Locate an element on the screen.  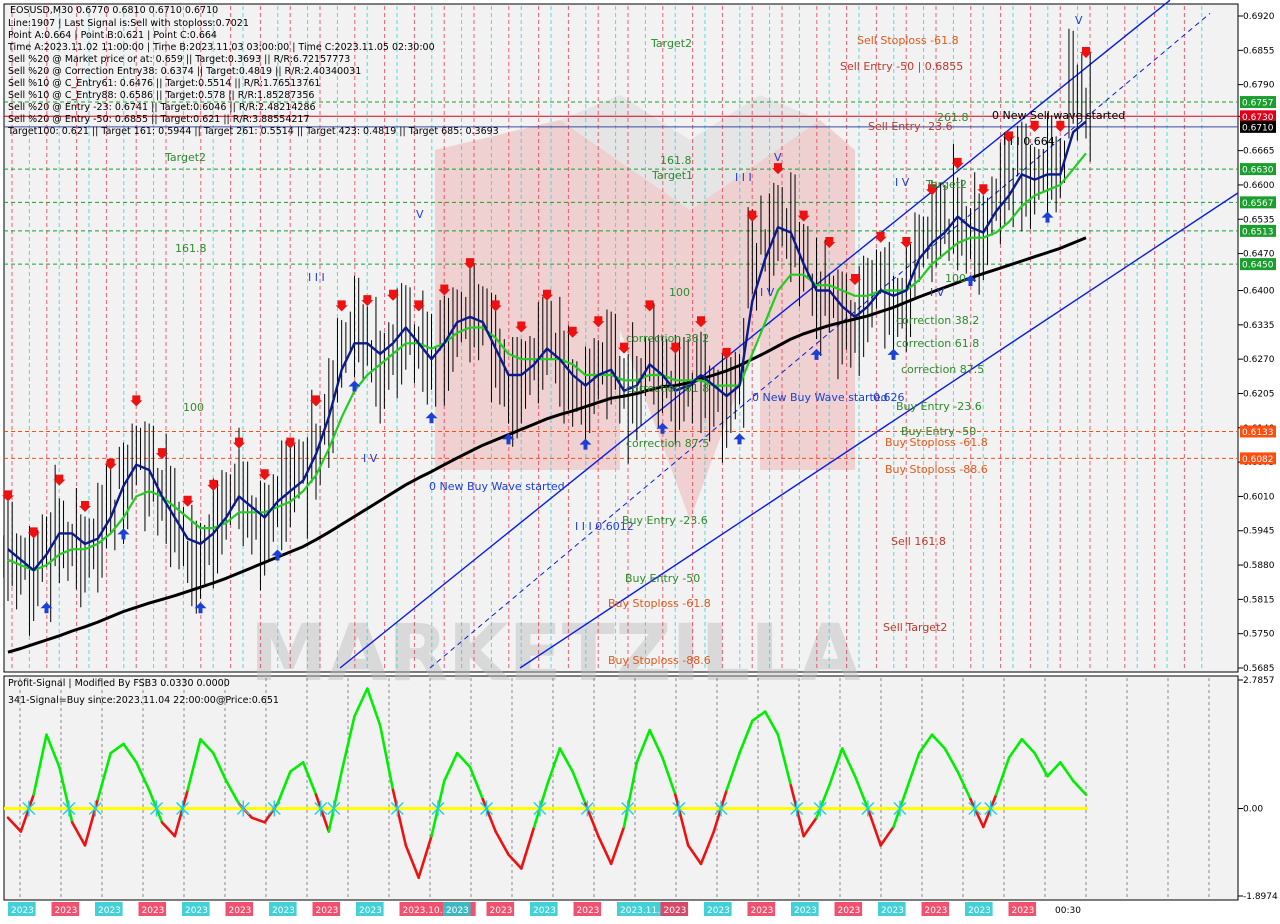
wave-label: I I I is located at coordinates (316, 277).